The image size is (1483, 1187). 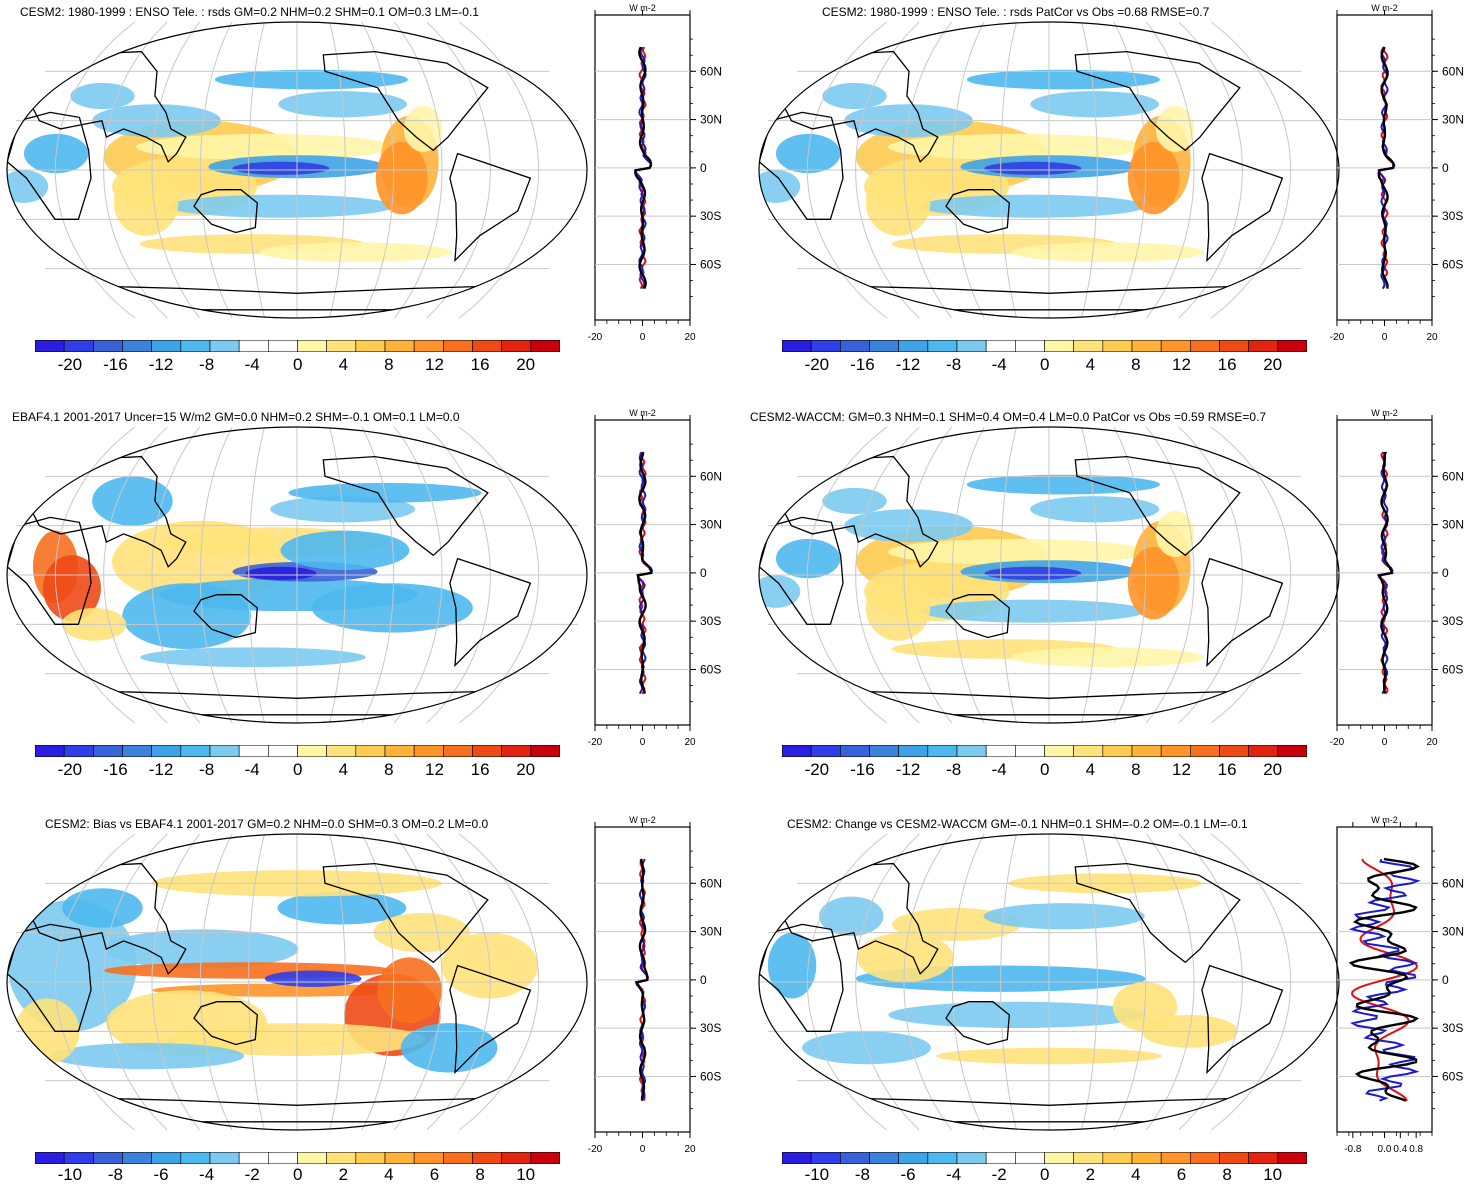 I want to click on profile-xtick-label: 0.4, so click(x=1400, y=1149).